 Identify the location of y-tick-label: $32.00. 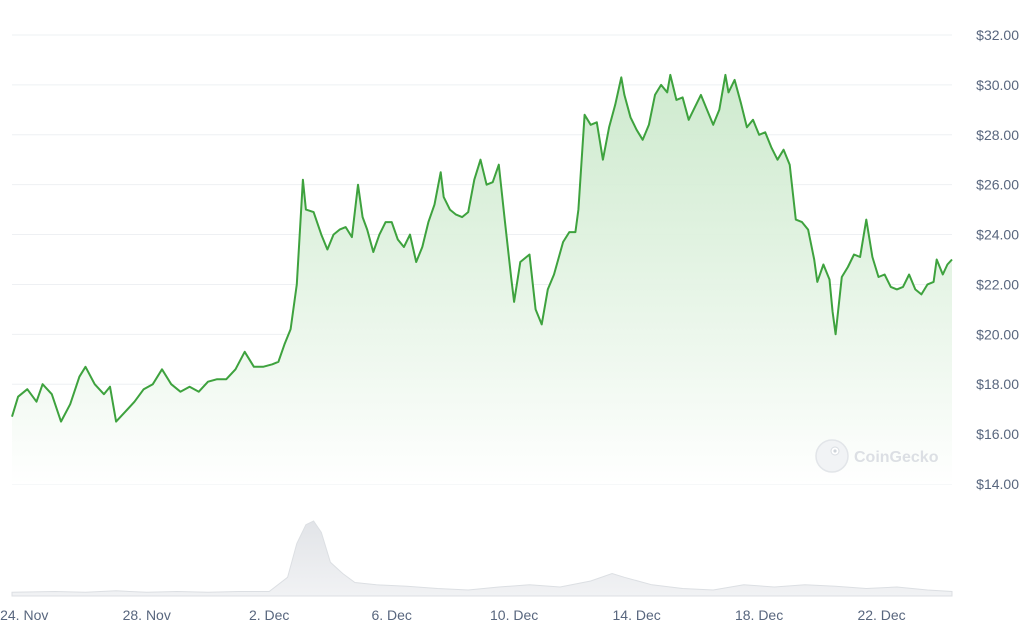
(997, 35).